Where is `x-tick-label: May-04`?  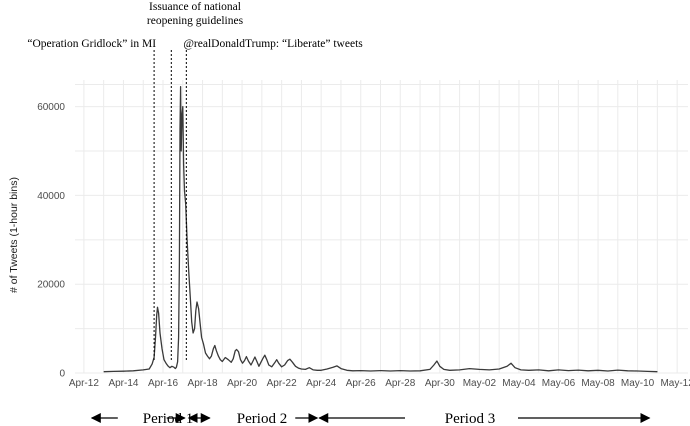 x-tick-label: May-04 is located at coordinates (519, 383).